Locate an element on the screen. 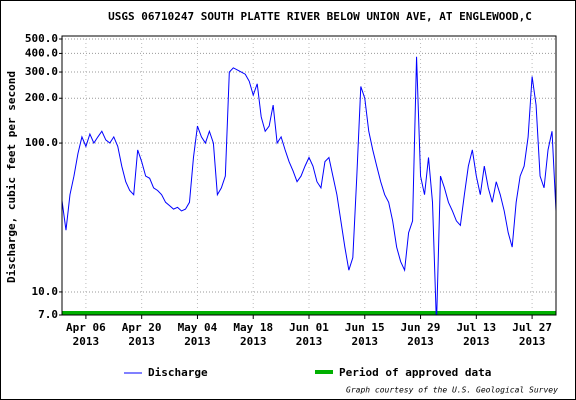 The image size is (576, 400). y-axis-label: Discharge, cubic feet per second is located at coordinates (11, 177).